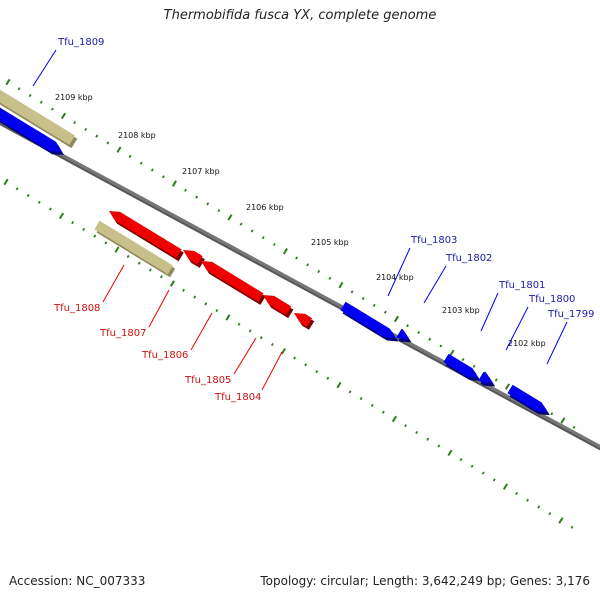 This screenshot has height=600, width=600. I want to click on map-title: Thermobifida fusca YX, complete genome, so click(300, 15).